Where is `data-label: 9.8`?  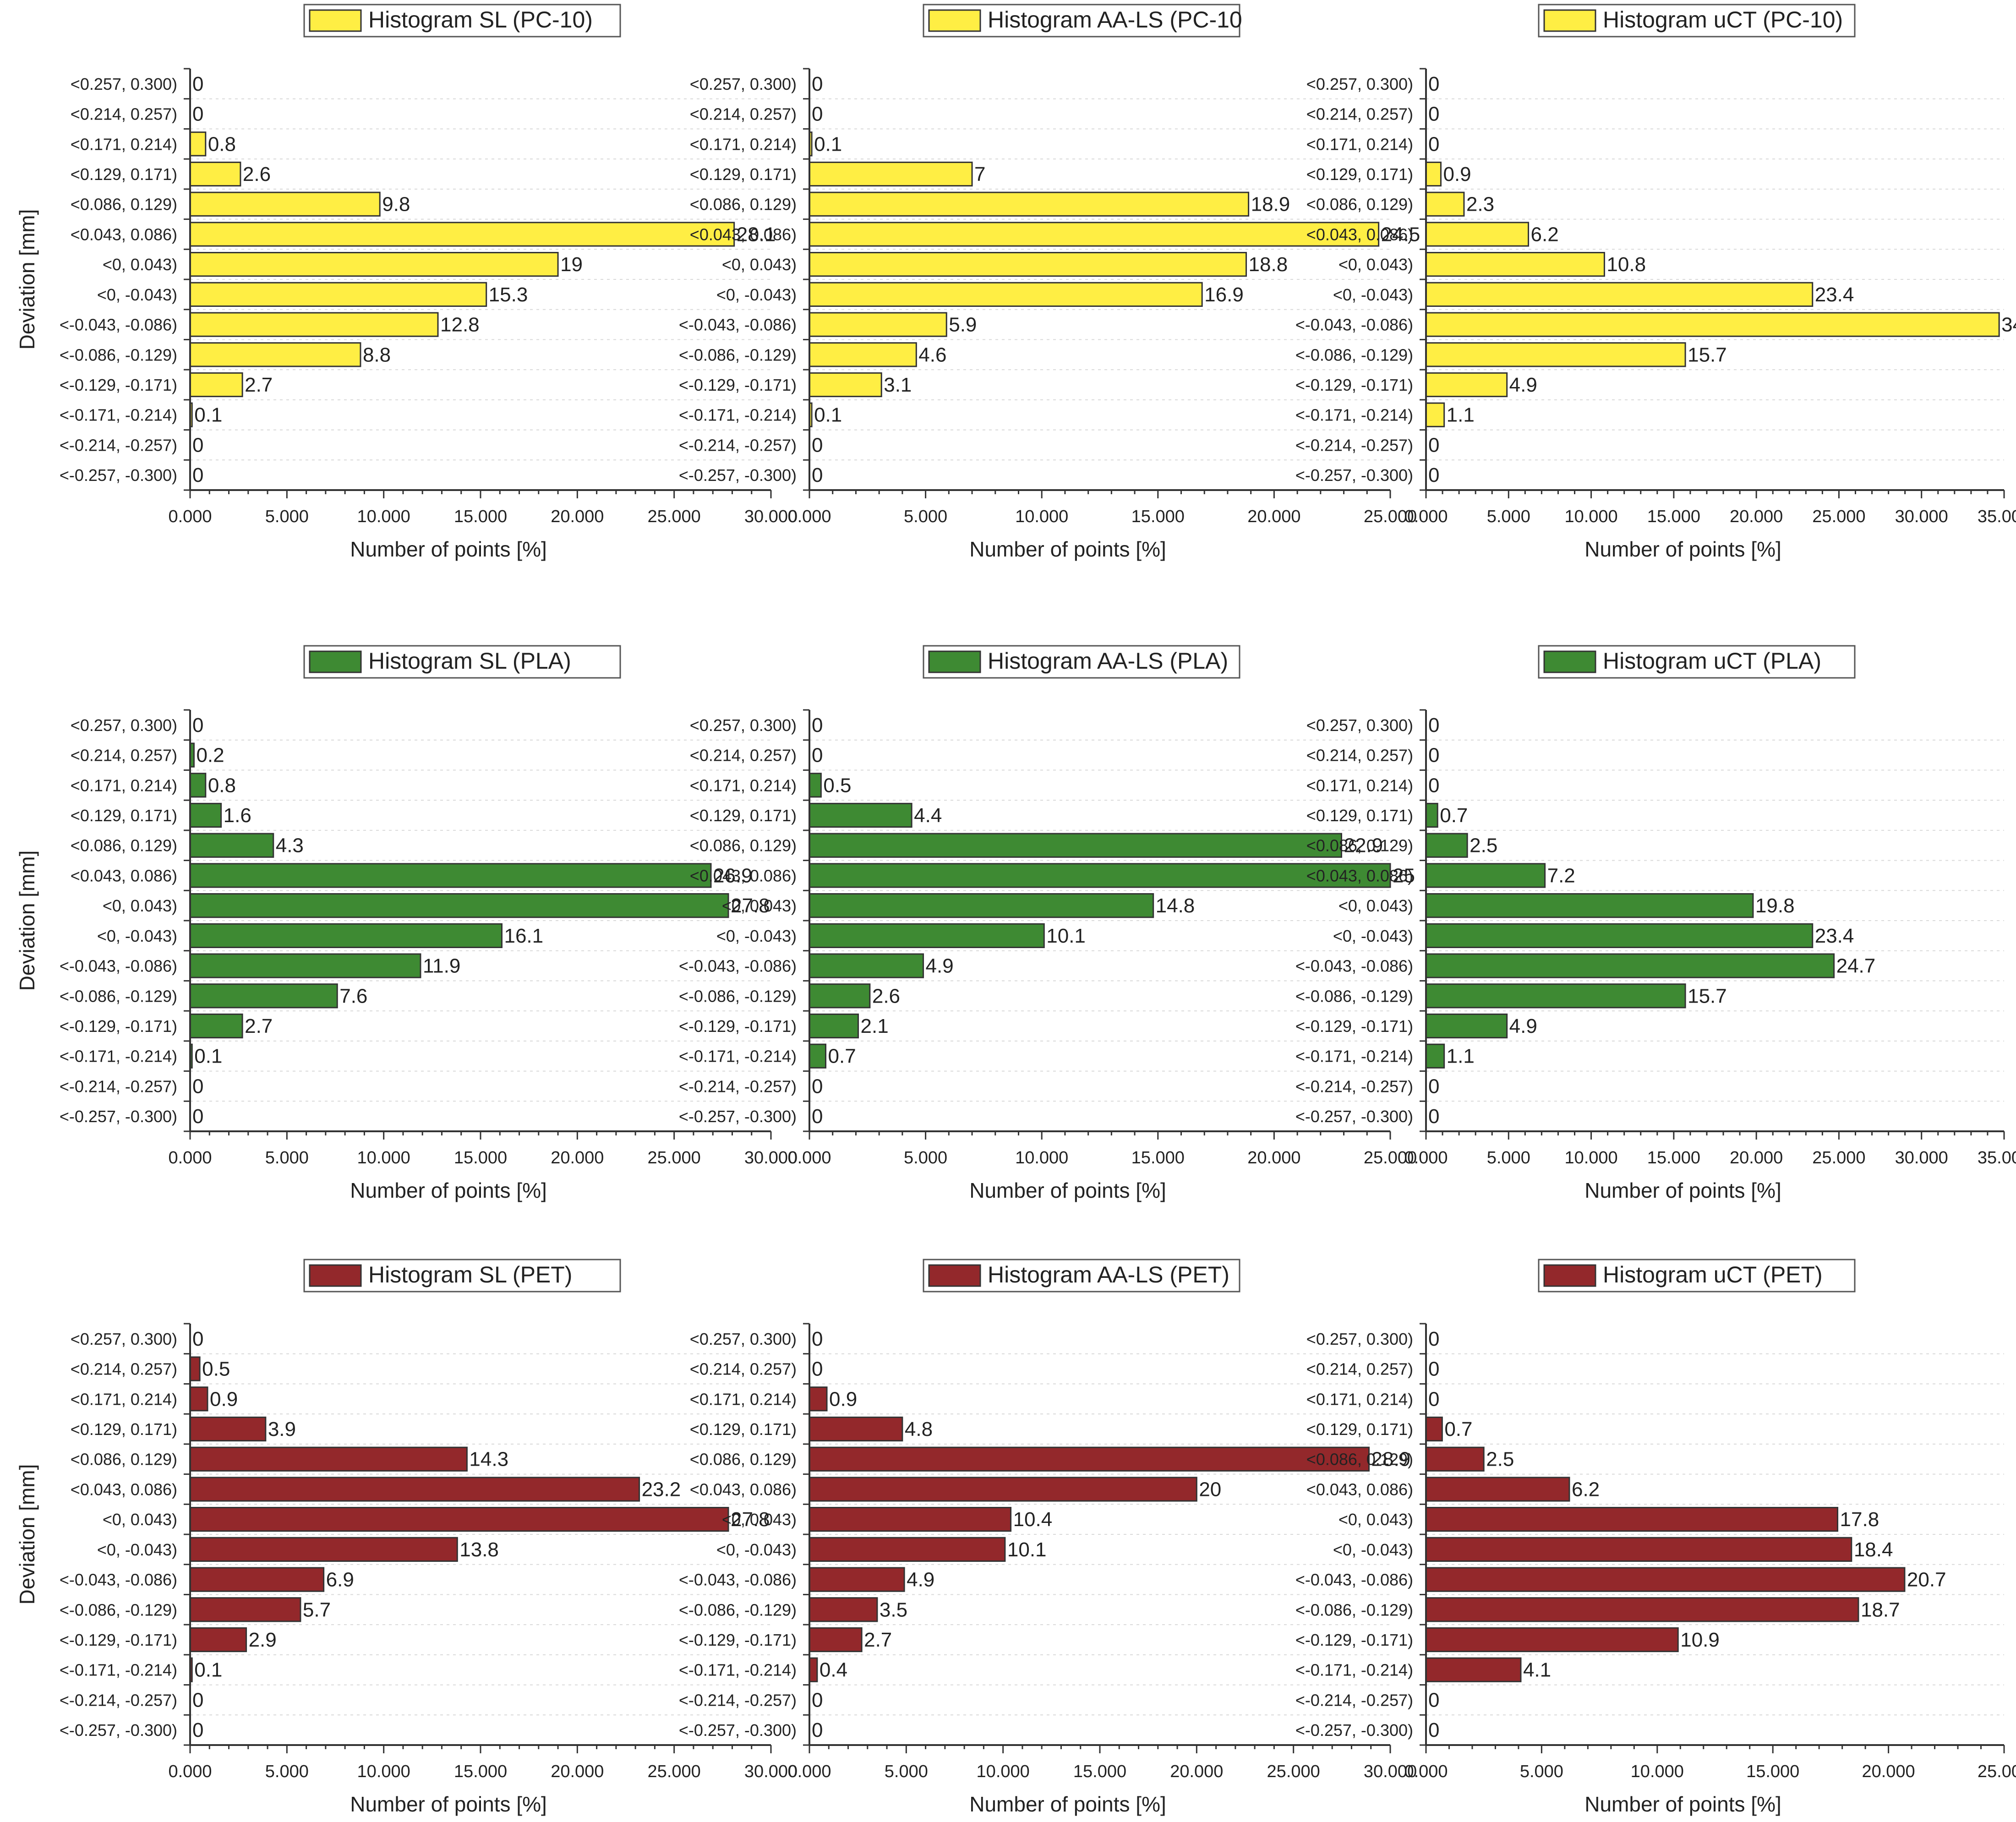
data-label: 9.8 is located at coordinates (396, 204).